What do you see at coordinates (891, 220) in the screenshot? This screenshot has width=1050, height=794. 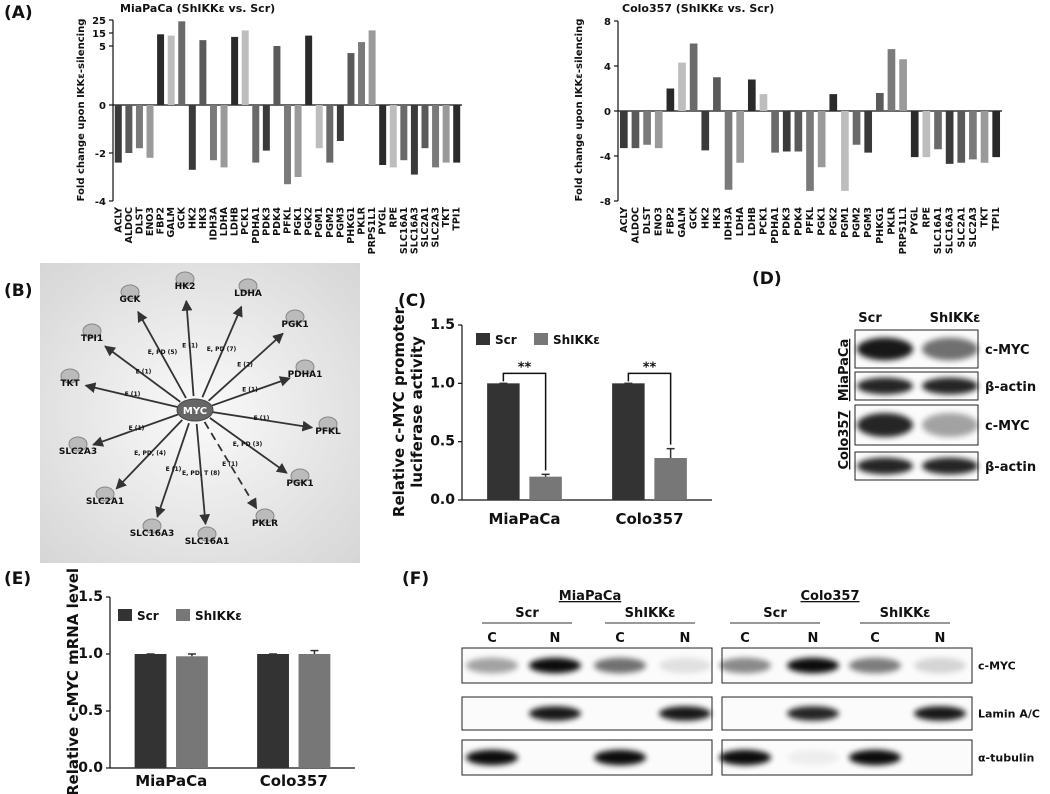 I see `x-tick-label: PKLR` at bounding box center [891, 220].